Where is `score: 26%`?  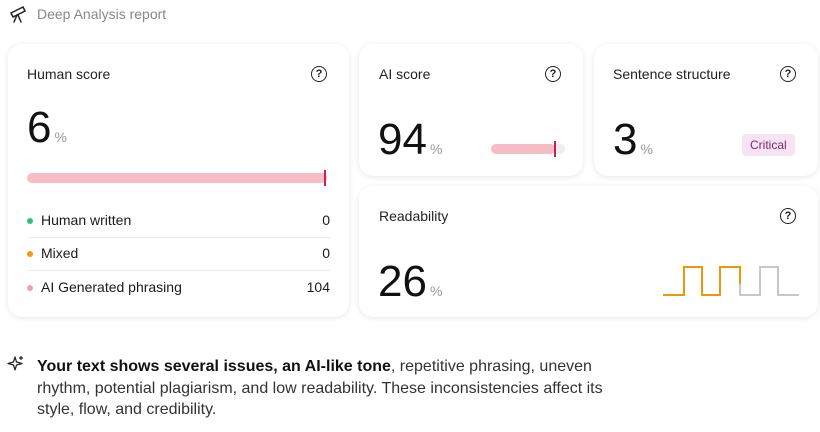 score: 26% is located at coordinates (410, 286).